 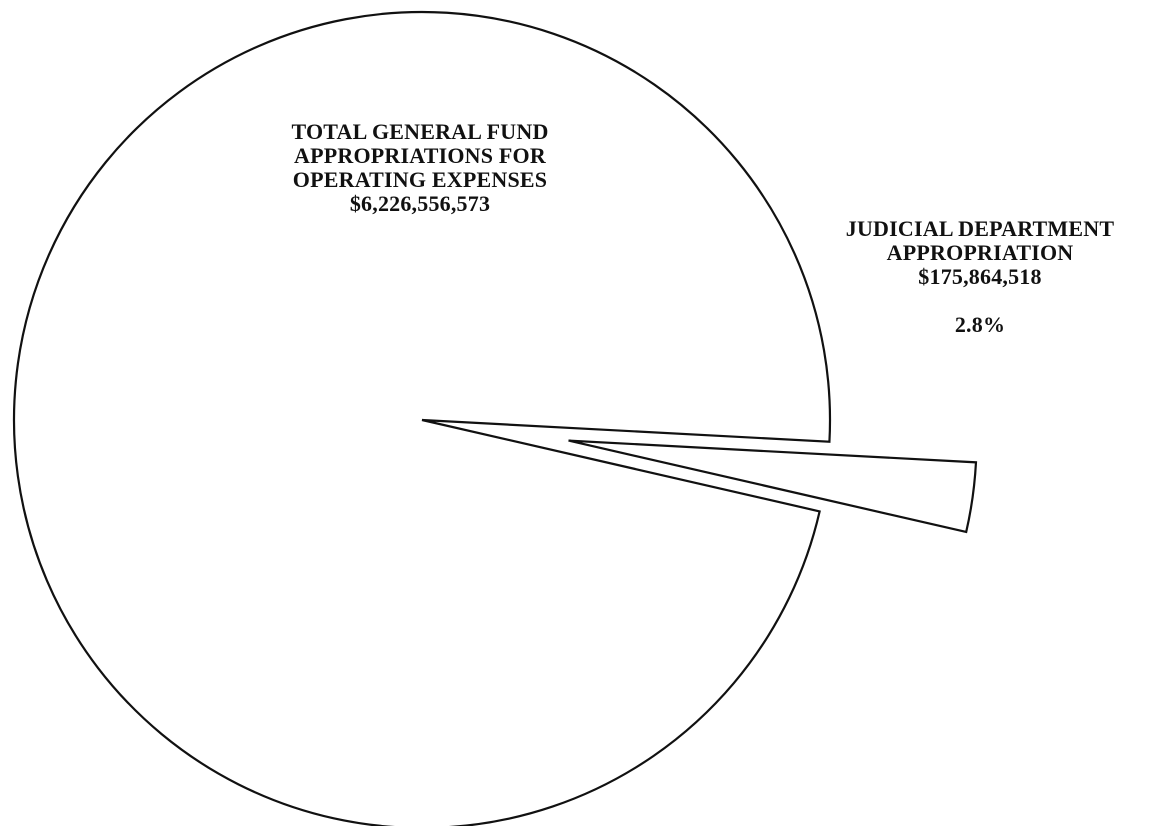 I want to click on general-fund-label-line-3: OPERATING EXPENSES, so click(x=420, y=179).